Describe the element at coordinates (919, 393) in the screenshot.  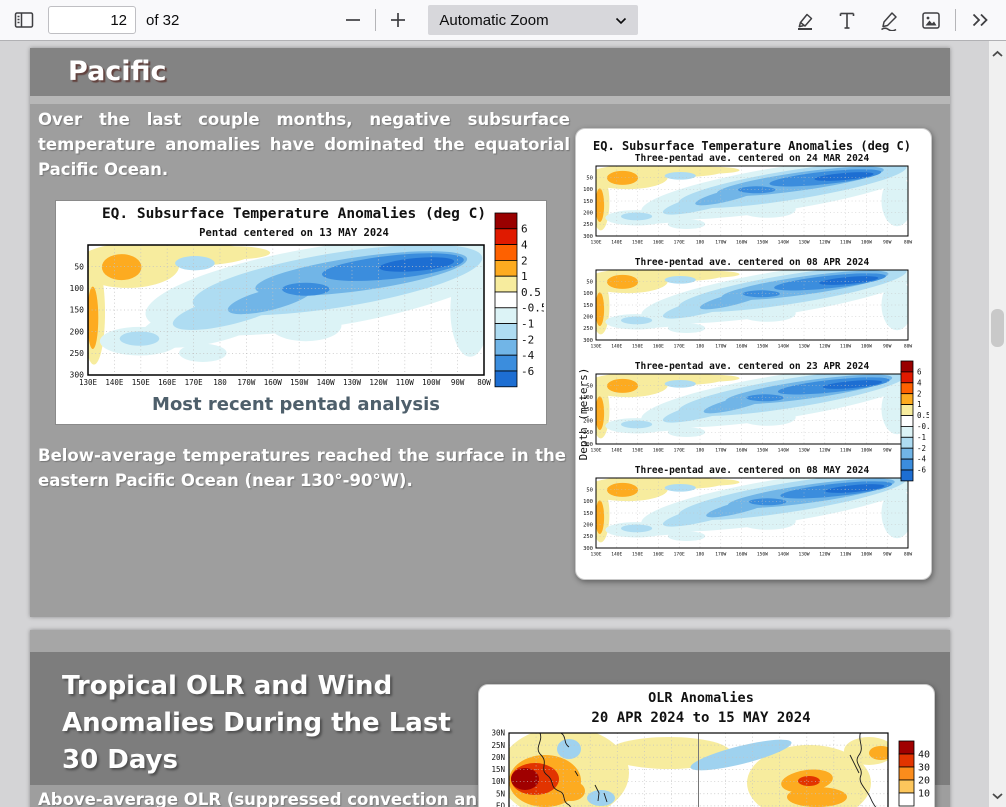
I see `svg-text: 2` at that location.